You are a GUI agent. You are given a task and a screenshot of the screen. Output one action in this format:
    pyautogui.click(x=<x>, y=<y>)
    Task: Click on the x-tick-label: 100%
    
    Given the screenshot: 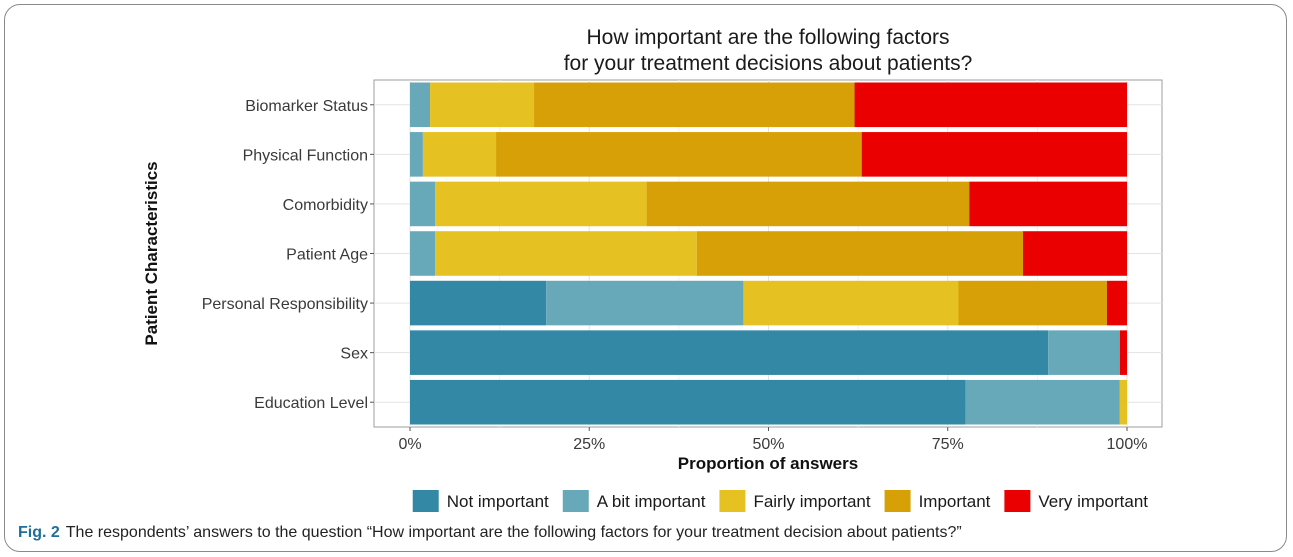 What is the action you would take?
    pyautogui.click(x=1127, y=444)
    